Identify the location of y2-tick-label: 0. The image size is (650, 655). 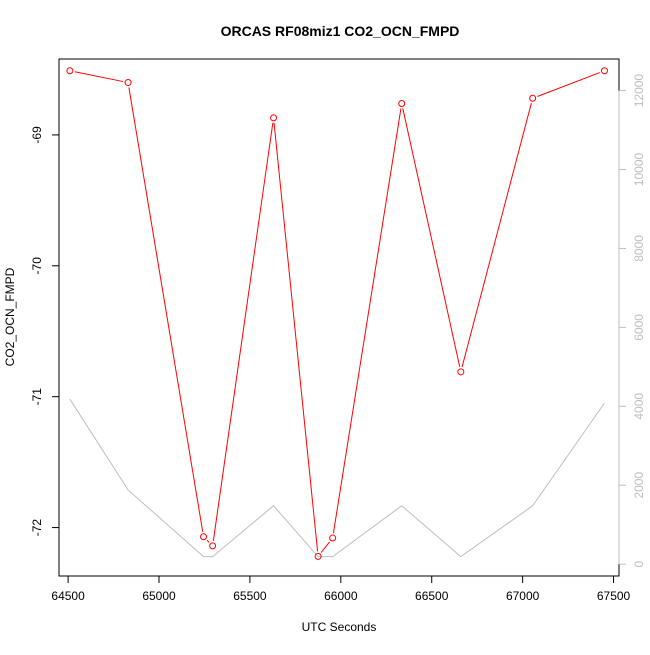
(639, 564).